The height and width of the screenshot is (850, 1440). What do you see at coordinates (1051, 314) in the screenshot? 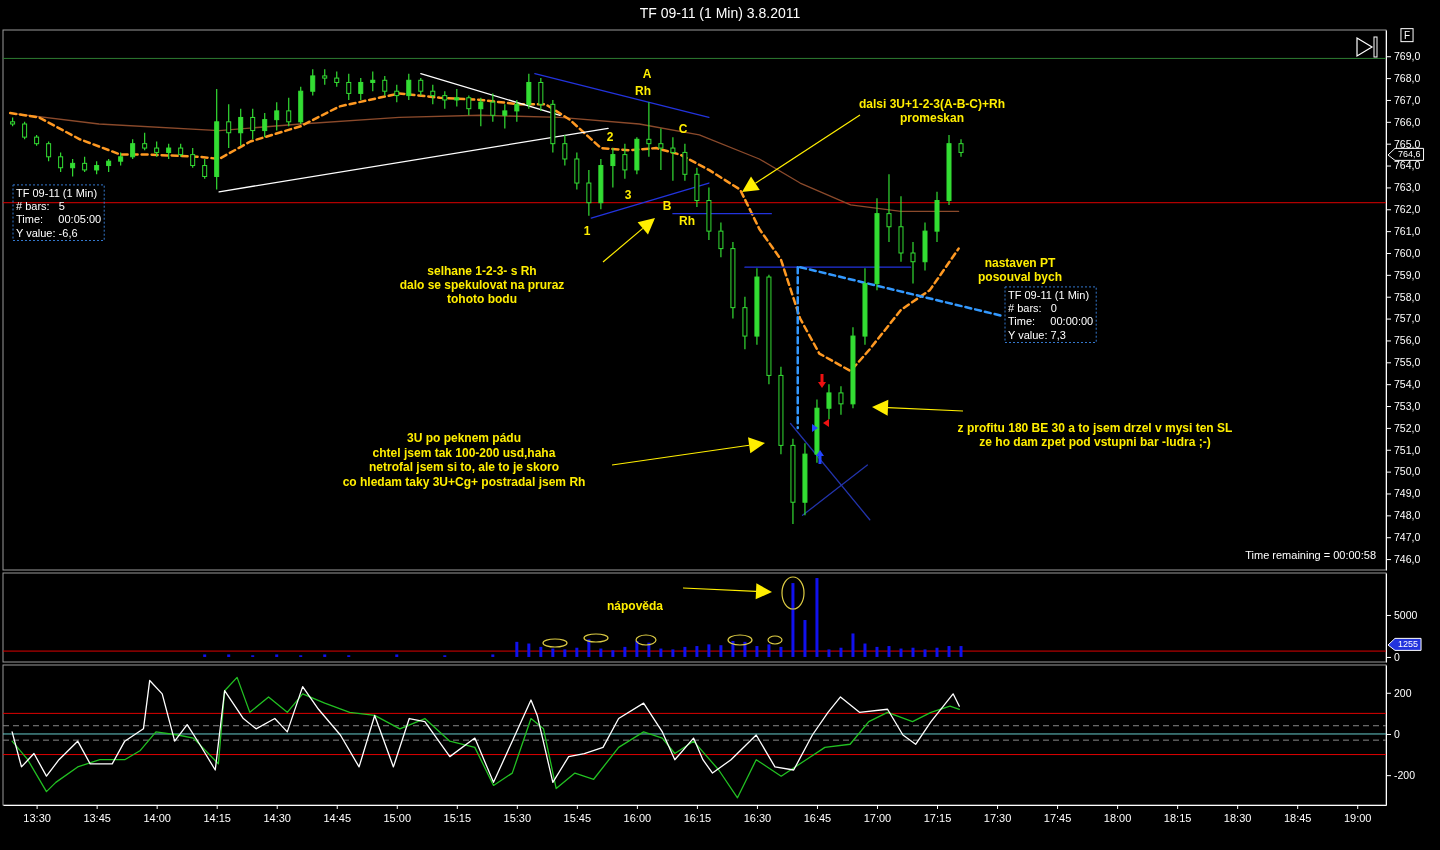
I see `annotation: TF 09-11 (1 Min) # bars: 0 Time: 00:00:00 Y value: 7,3` at bounding box center [1051, 314].